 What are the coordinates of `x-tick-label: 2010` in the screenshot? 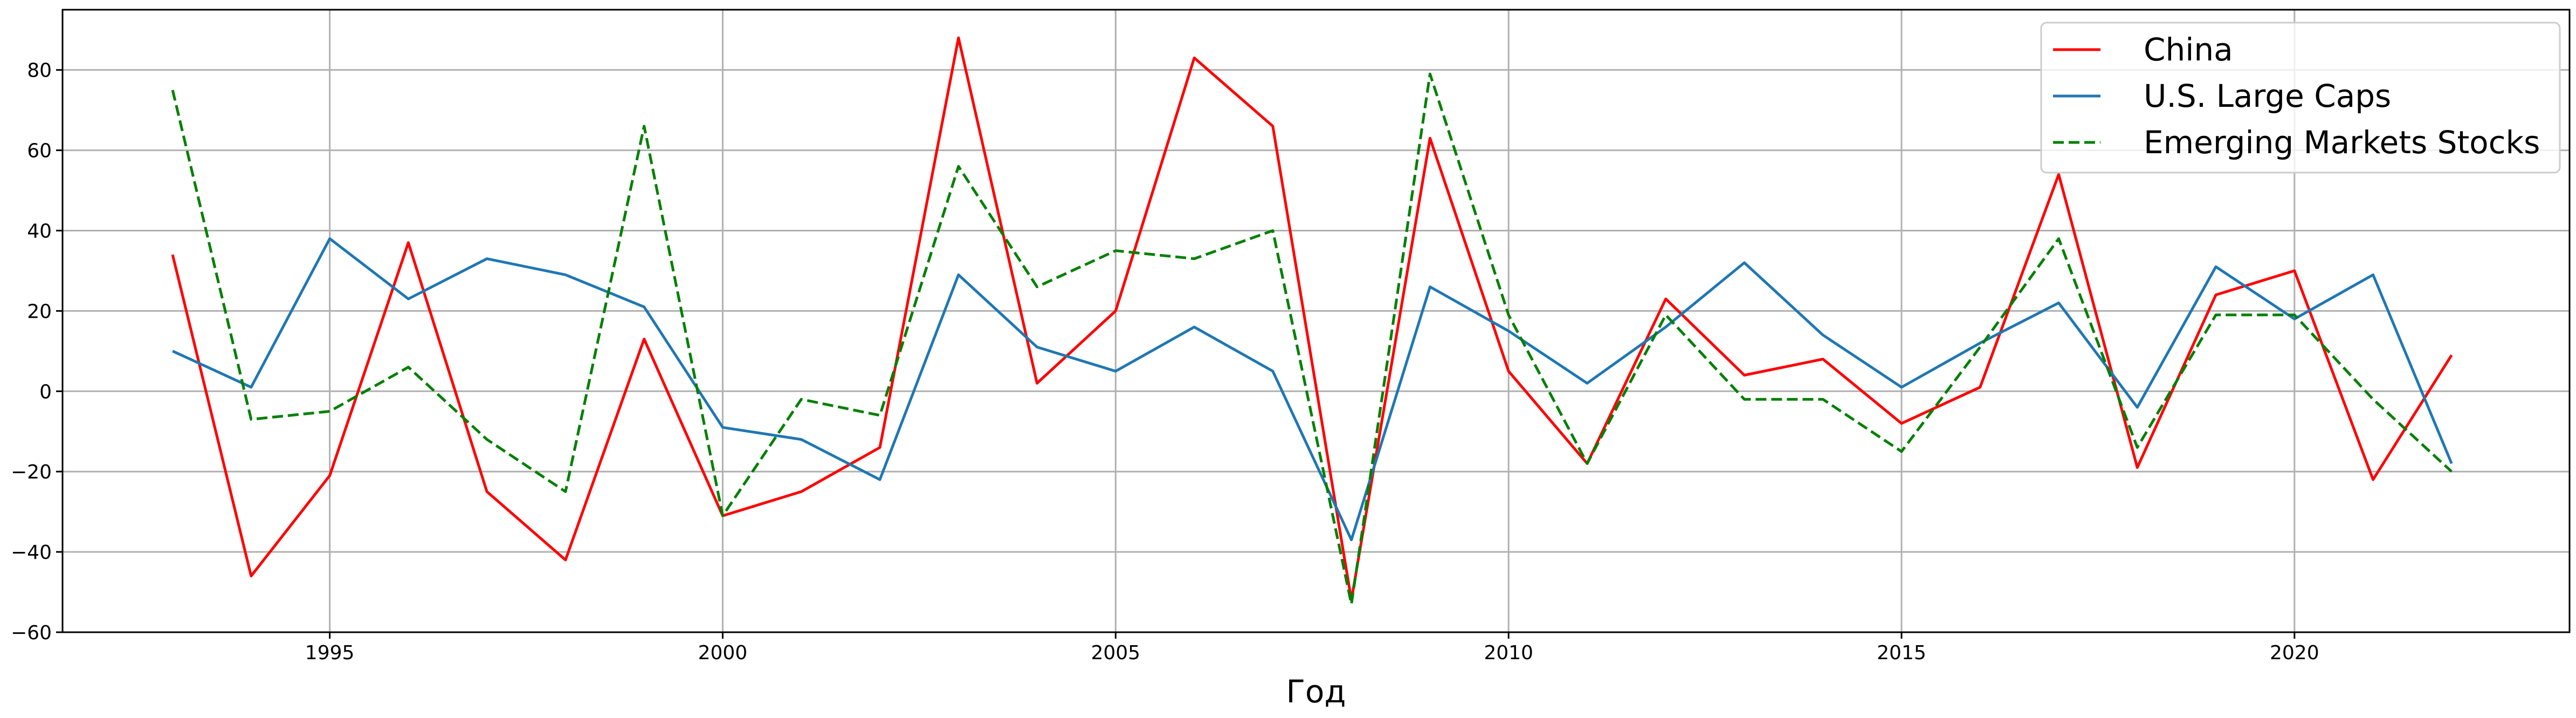 It's located at (1508, 653).